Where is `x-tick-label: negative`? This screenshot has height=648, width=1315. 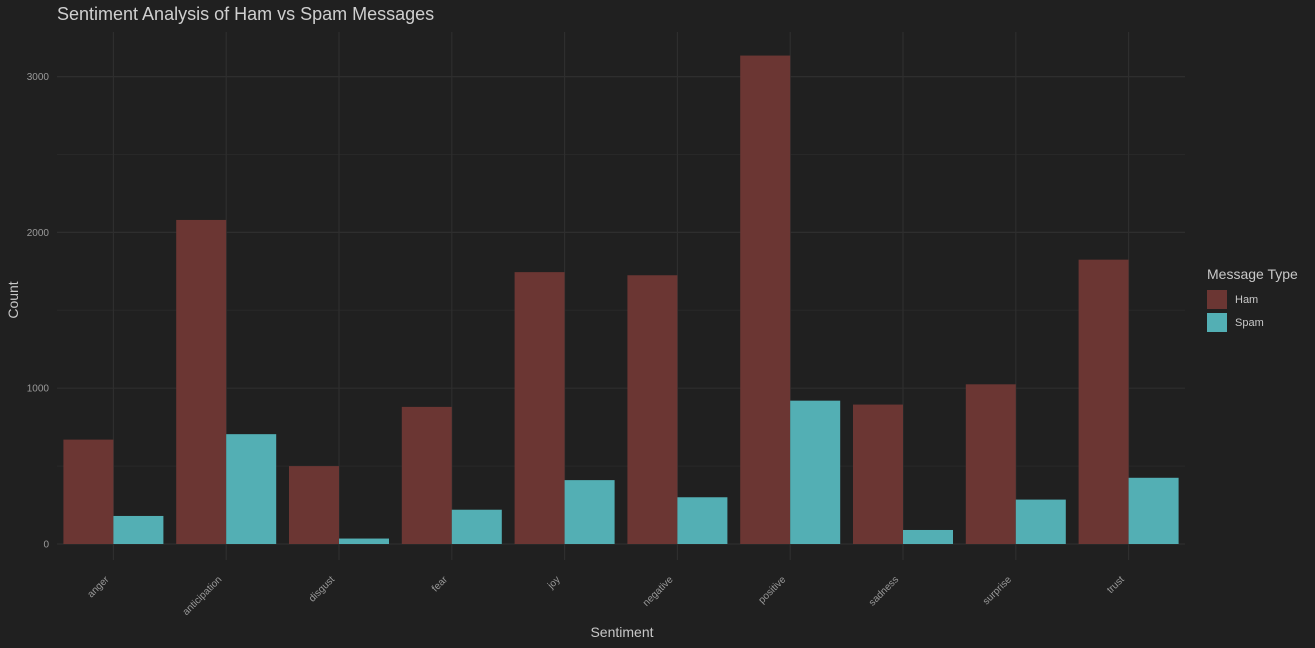
x-tick-label: negative is located at coordinates (658, 591).